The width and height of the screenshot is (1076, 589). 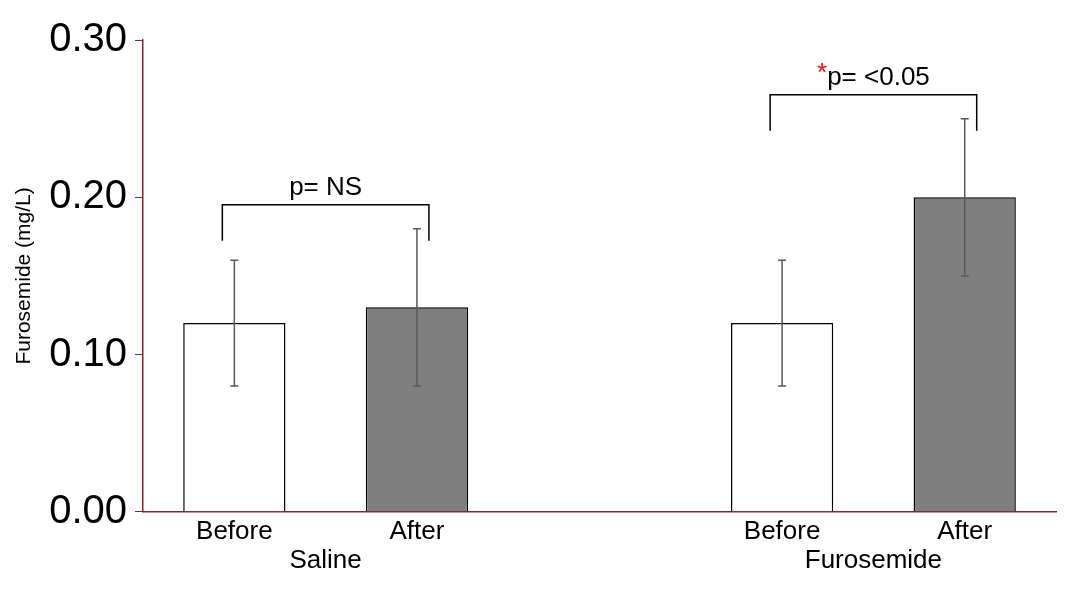 What do you see at coordinates (873, 558) in the screenshot?
I see `text: Furosemide` at bounding box center [873, 558].